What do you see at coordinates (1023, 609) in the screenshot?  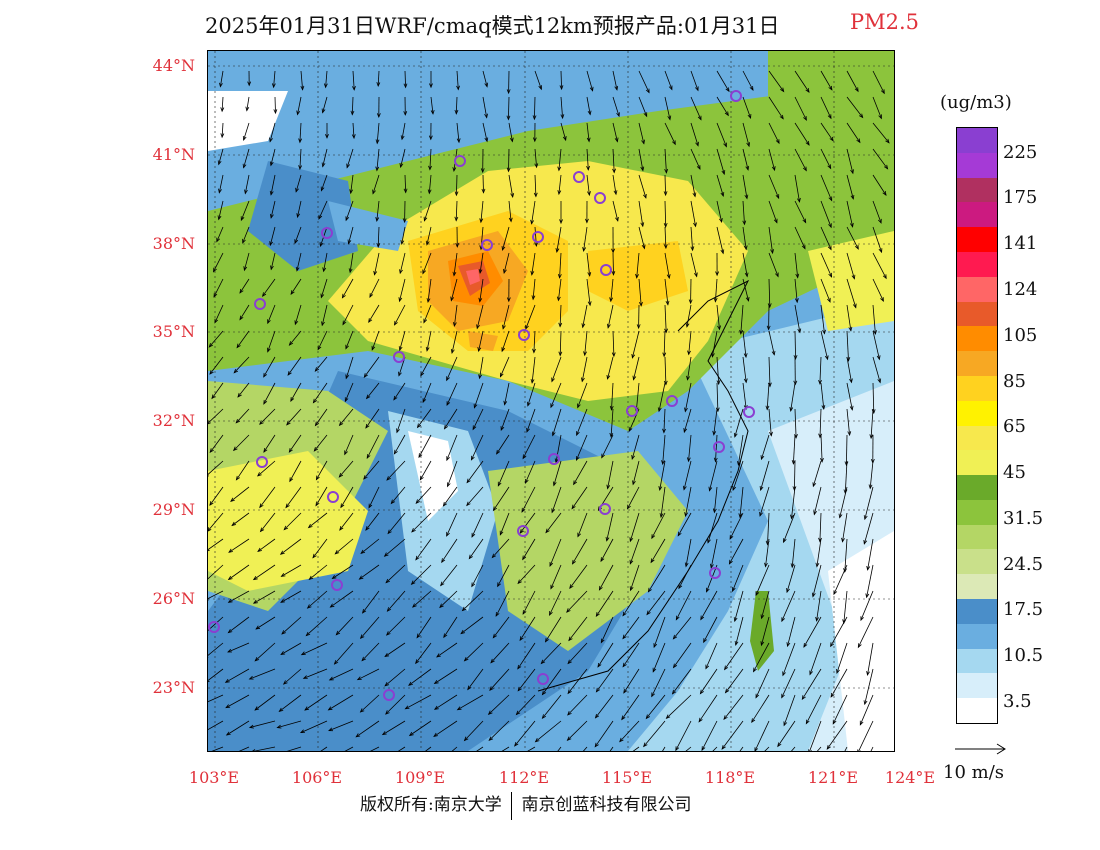 I see `legend-label: 17.5` at bounding box center [1023, 609].